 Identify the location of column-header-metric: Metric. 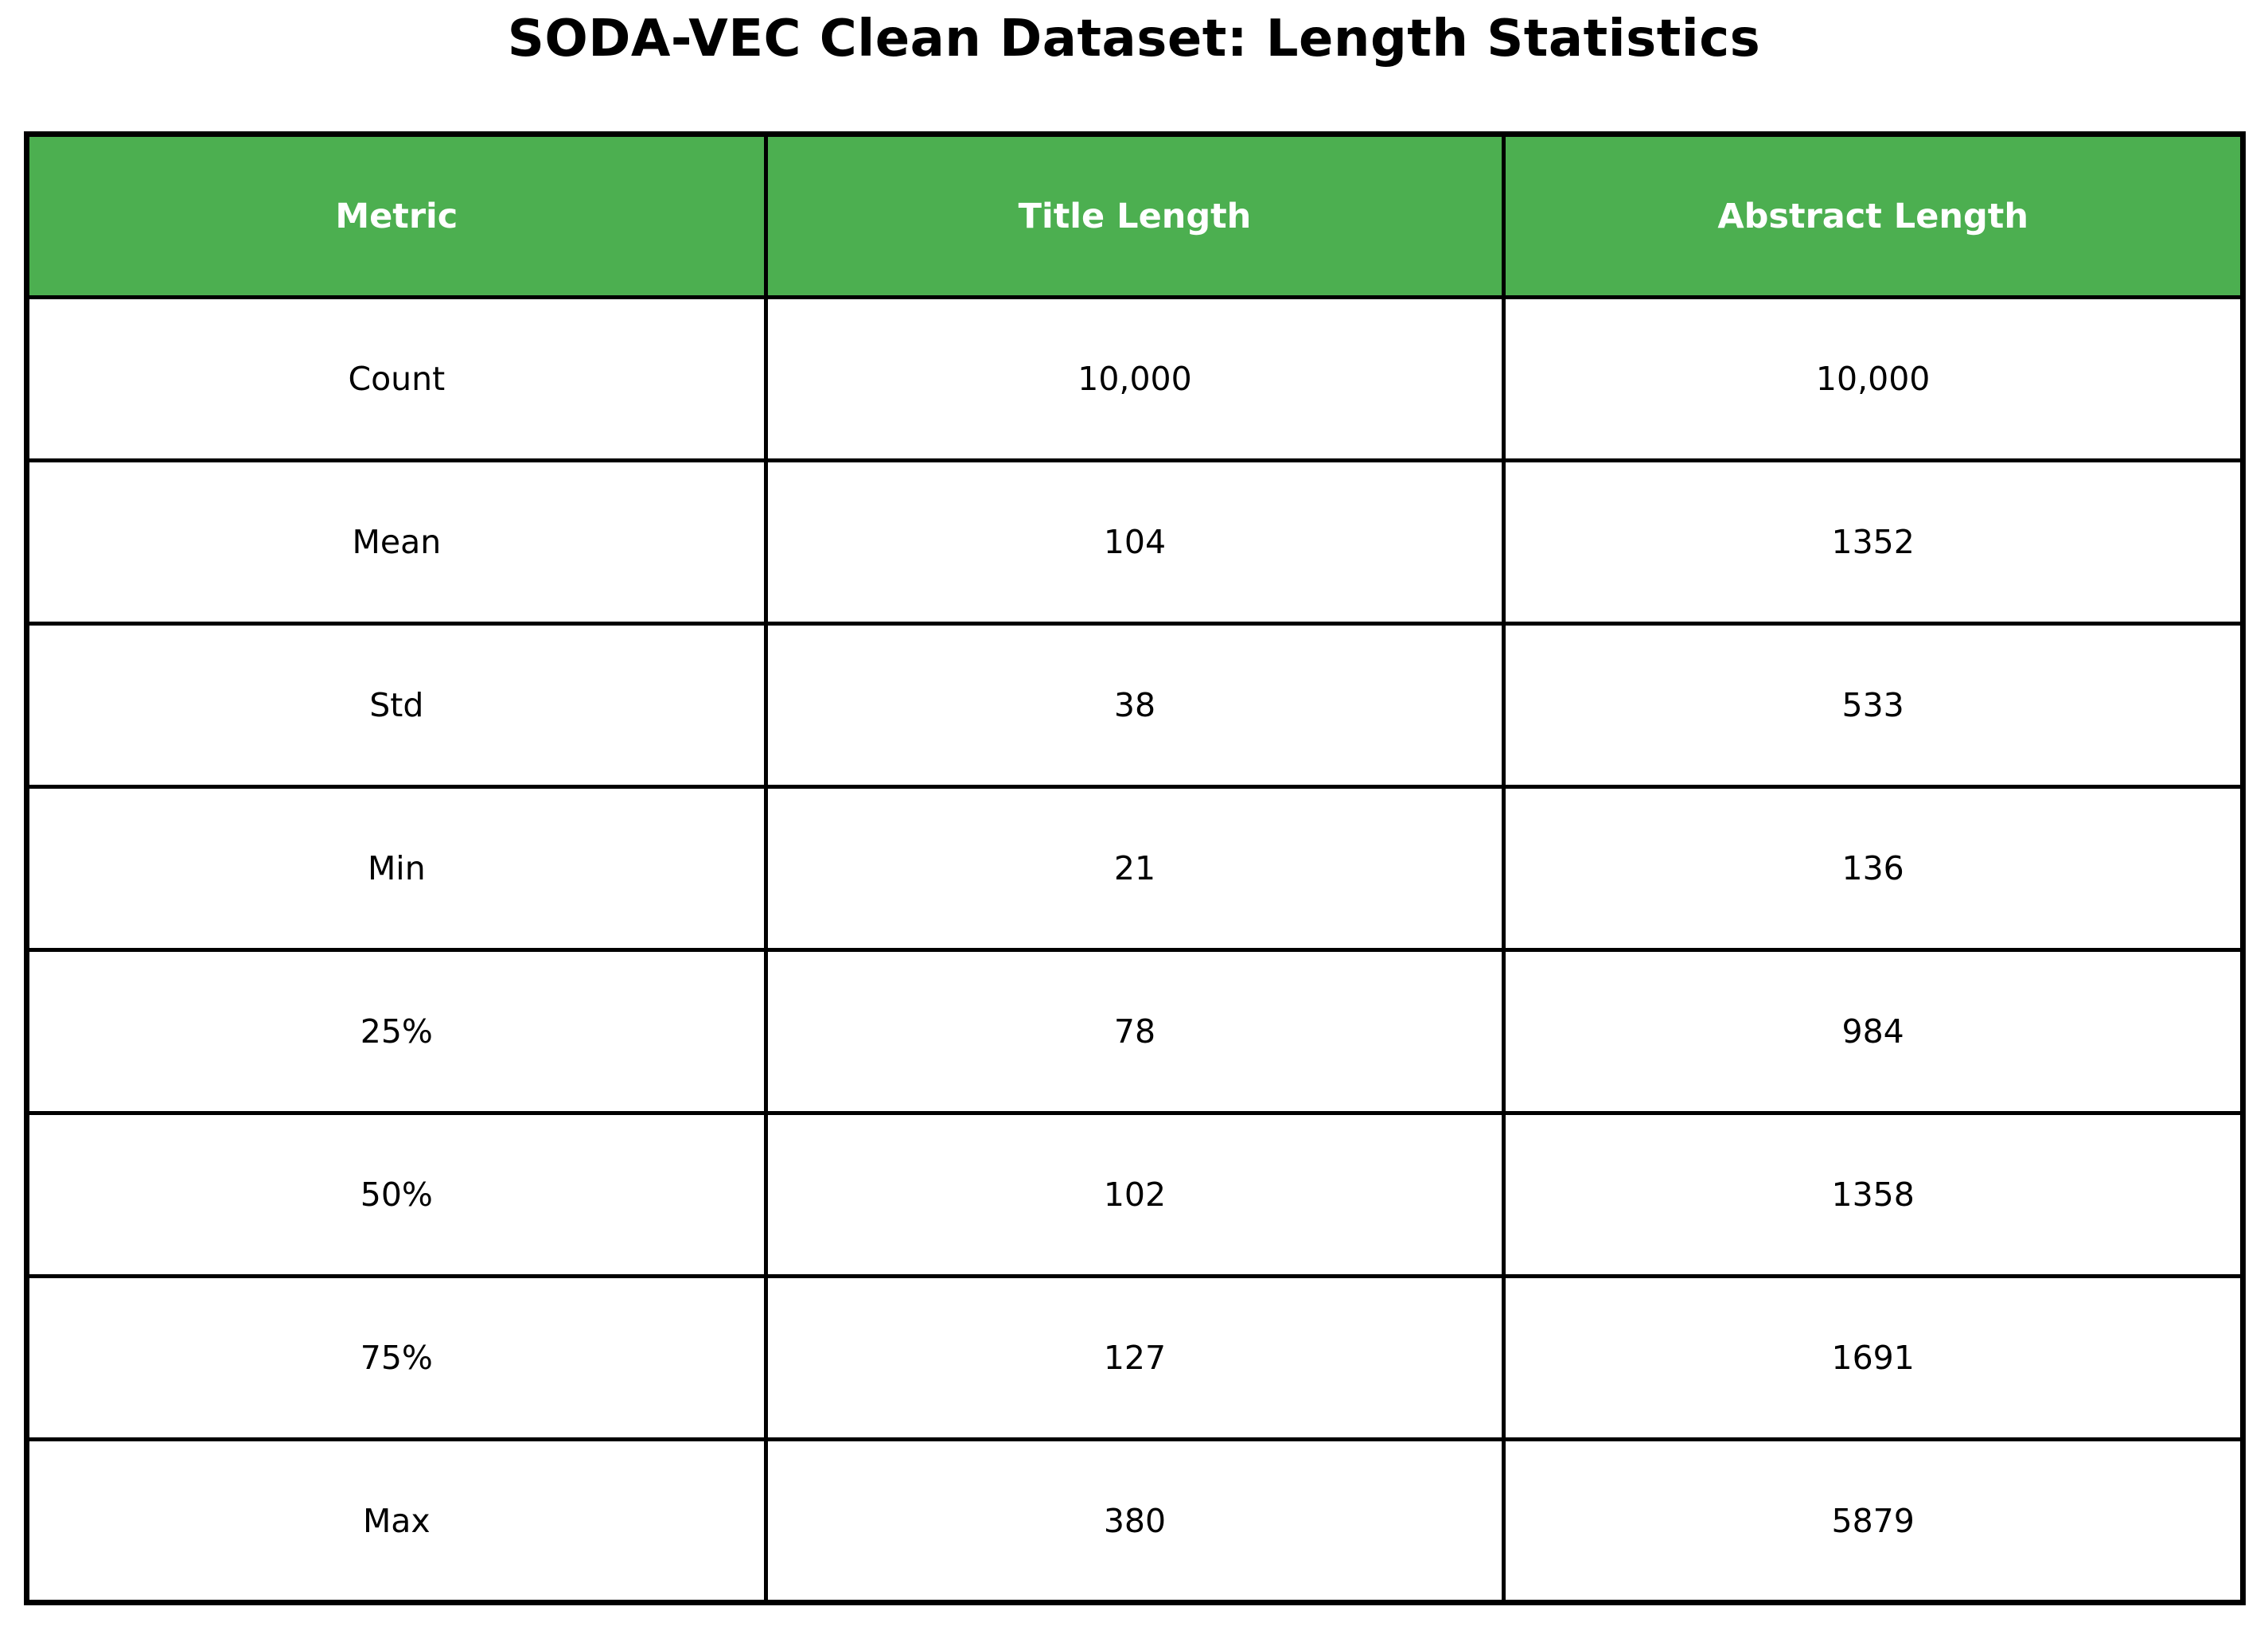
(396, 215).